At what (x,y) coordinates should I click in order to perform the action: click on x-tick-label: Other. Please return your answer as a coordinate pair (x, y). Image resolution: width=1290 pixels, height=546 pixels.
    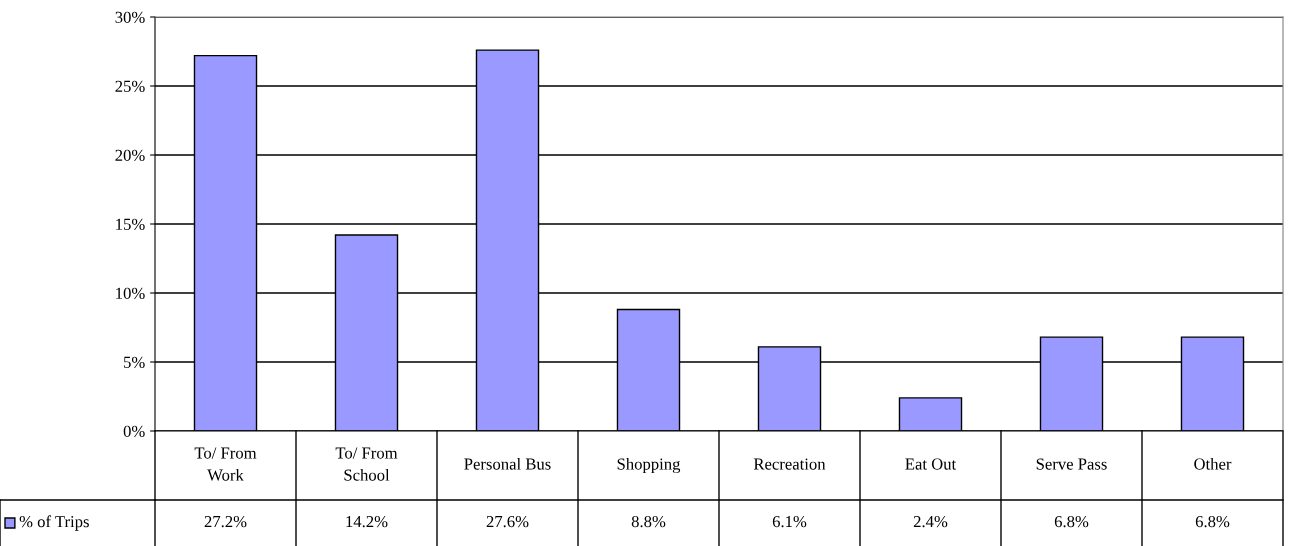
    Looking at the image, I should click on (1213, 463).